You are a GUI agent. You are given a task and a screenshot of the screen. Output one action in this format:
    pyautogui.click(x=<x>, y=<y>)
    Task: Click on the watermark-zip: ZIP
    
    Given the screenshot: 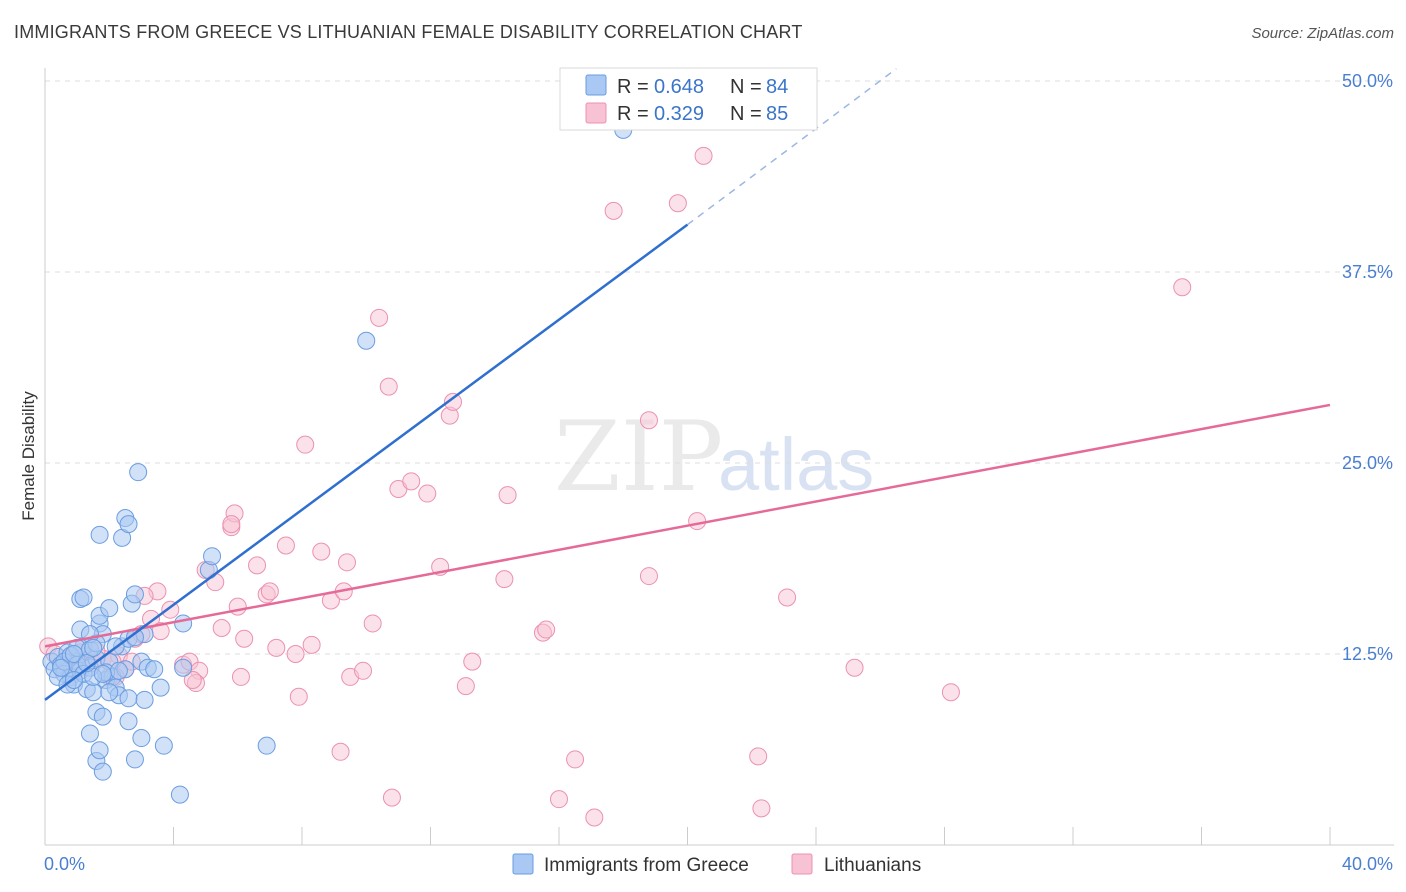 What is the action you would take?
    pyautogui.click(x=638, y=457)
    